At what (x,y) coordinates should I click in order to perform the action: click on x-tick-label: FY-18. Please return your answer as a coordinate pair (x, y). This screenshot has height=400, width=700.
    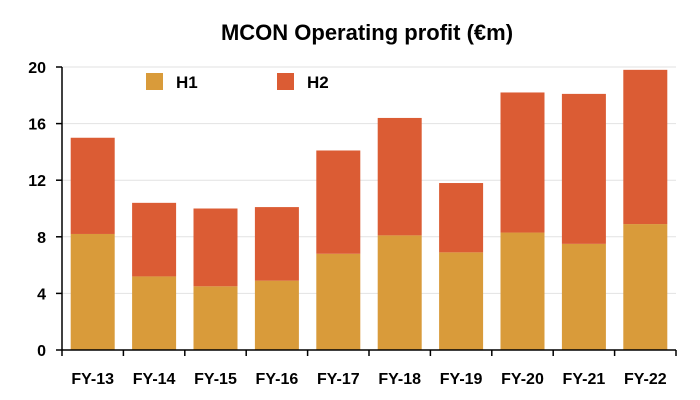
    Looking at the image, I should click on (399, 379).